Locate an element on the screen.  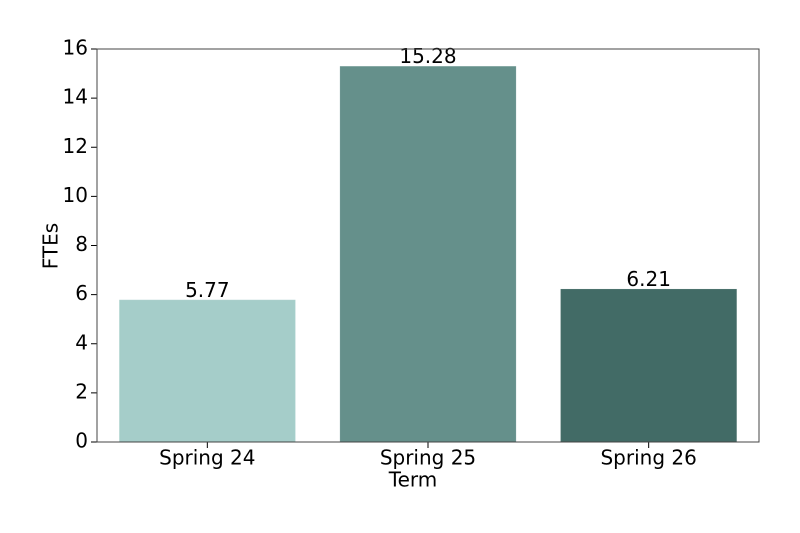
data-label: 15.28 is located at coordinates (427, 56).